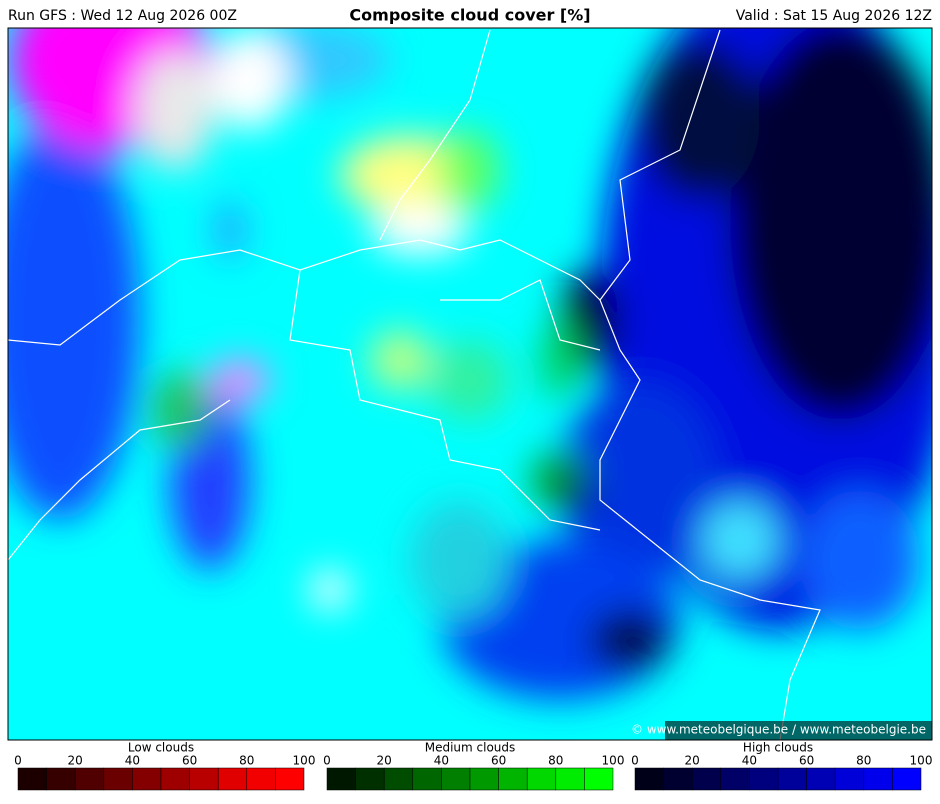 This screenshot has height=804, width=940. What do you see at coordinates (469, 15) in the screenshot?
I see `map-title: Composite cloud cover [%]` at bounding box center [469, 15].